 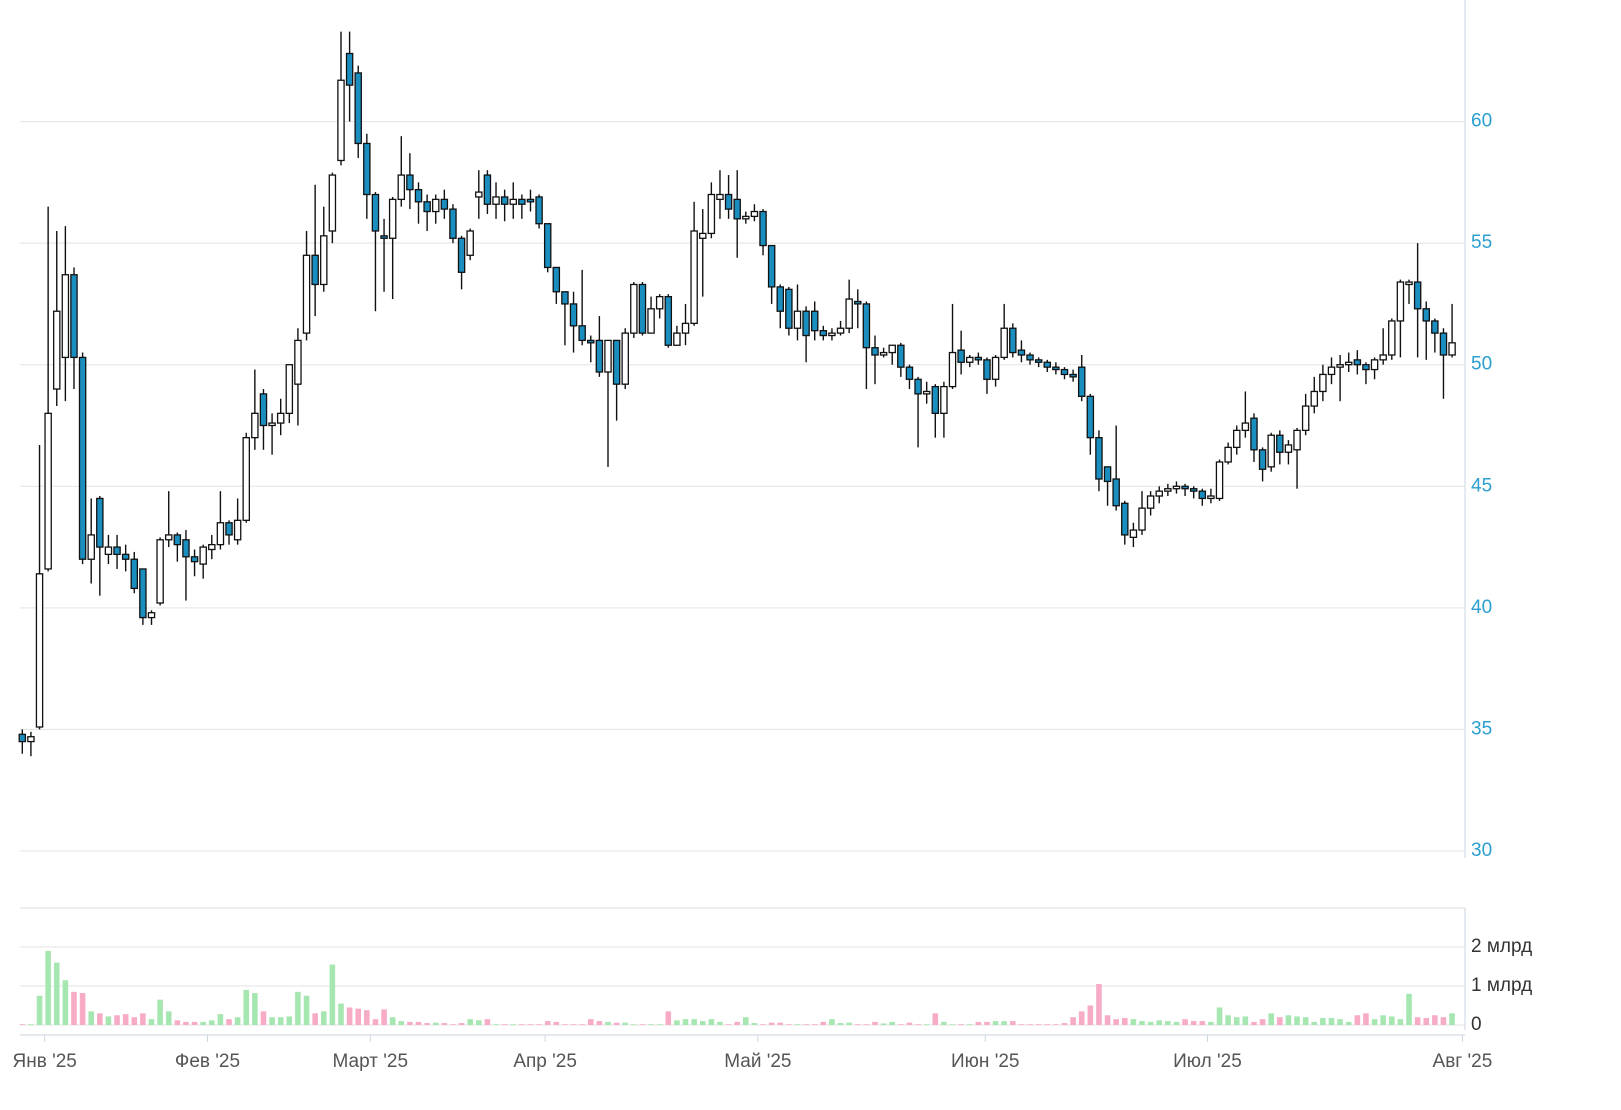 What do you see at coordinates (1481, 850) in the screenshot?
I see `y-tick-label: 30` at bounding box center [1481, 850].